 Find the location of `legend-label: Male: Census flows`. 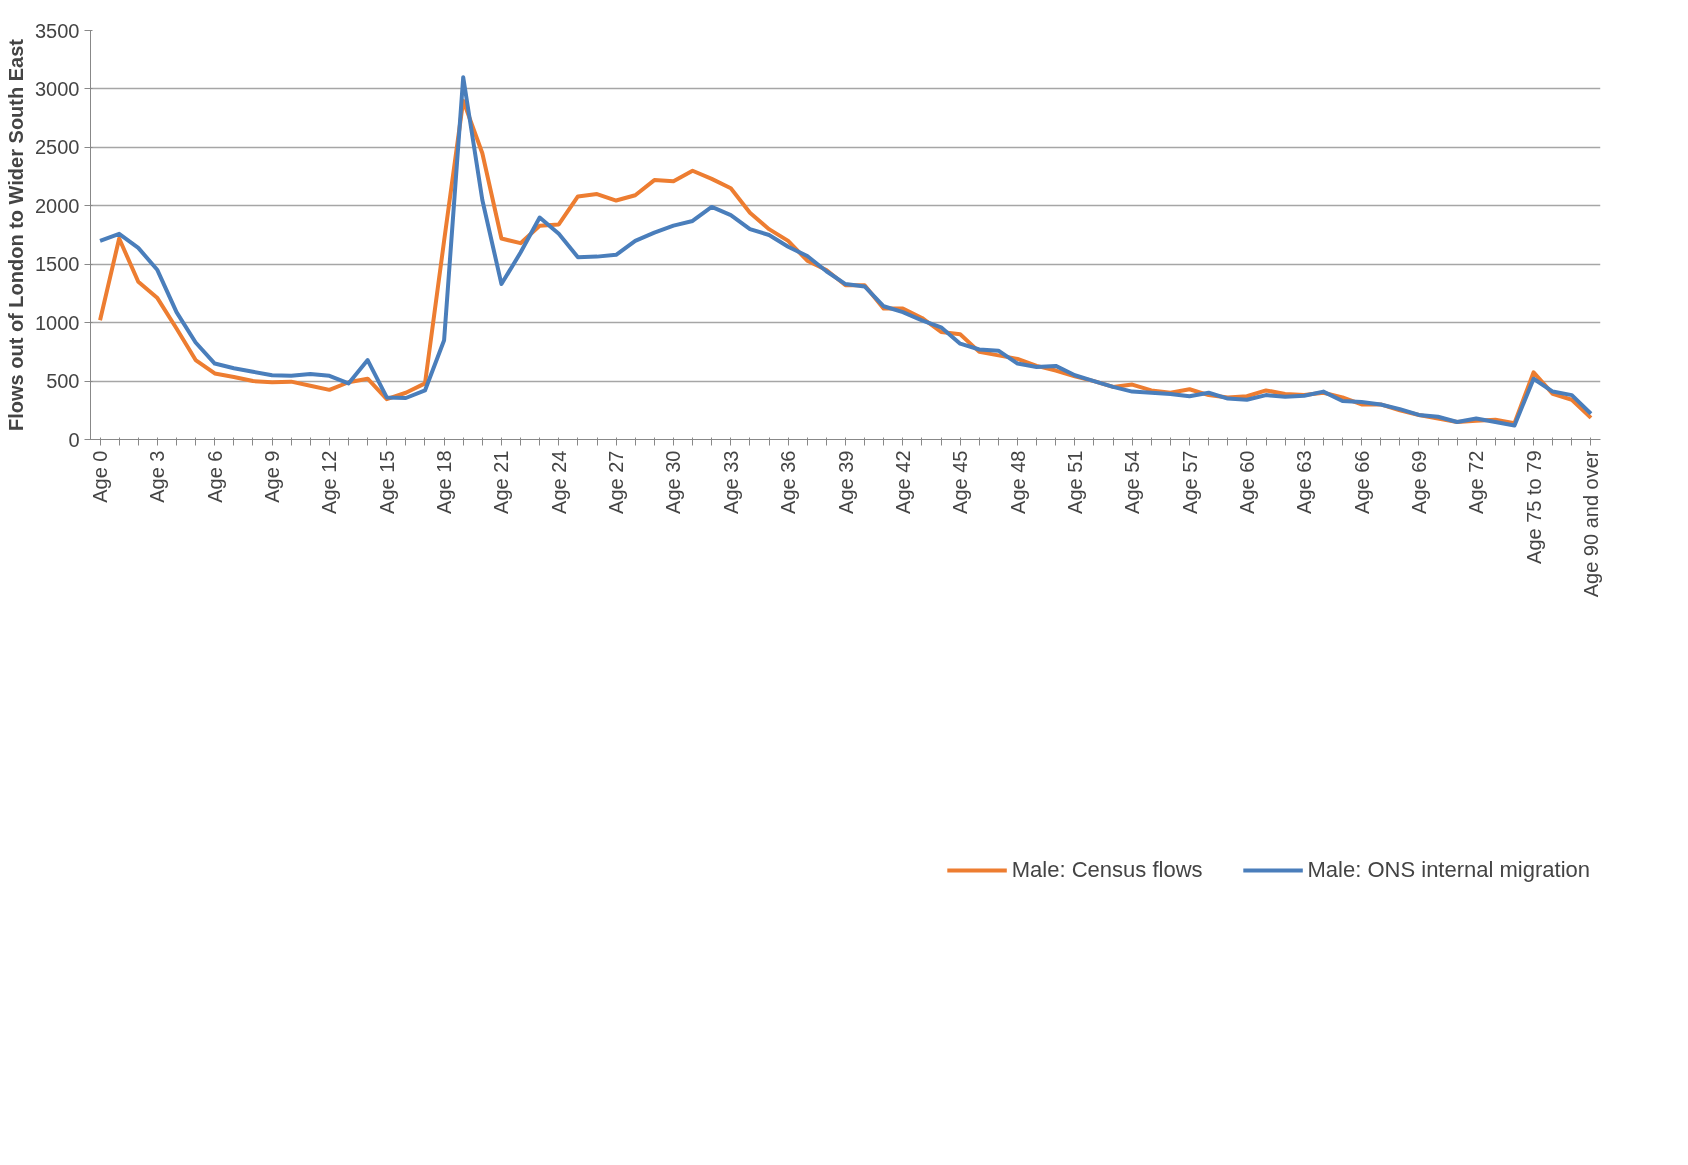

legend-label: Male: Census flows is located at coordinates (1107, 870).